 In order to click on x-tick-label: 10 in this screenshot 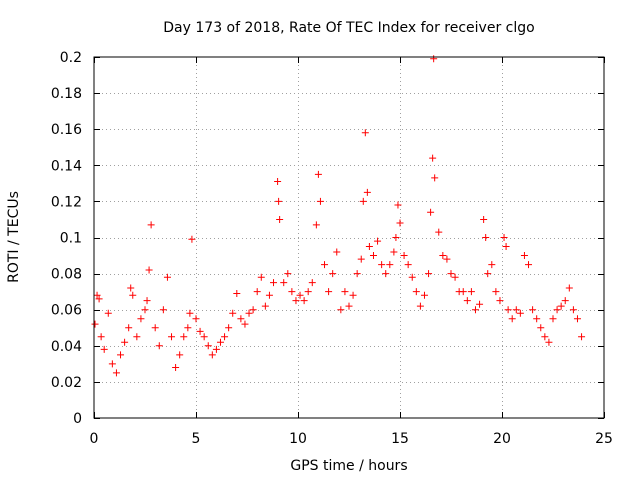, I will do `click(298, 439)`.